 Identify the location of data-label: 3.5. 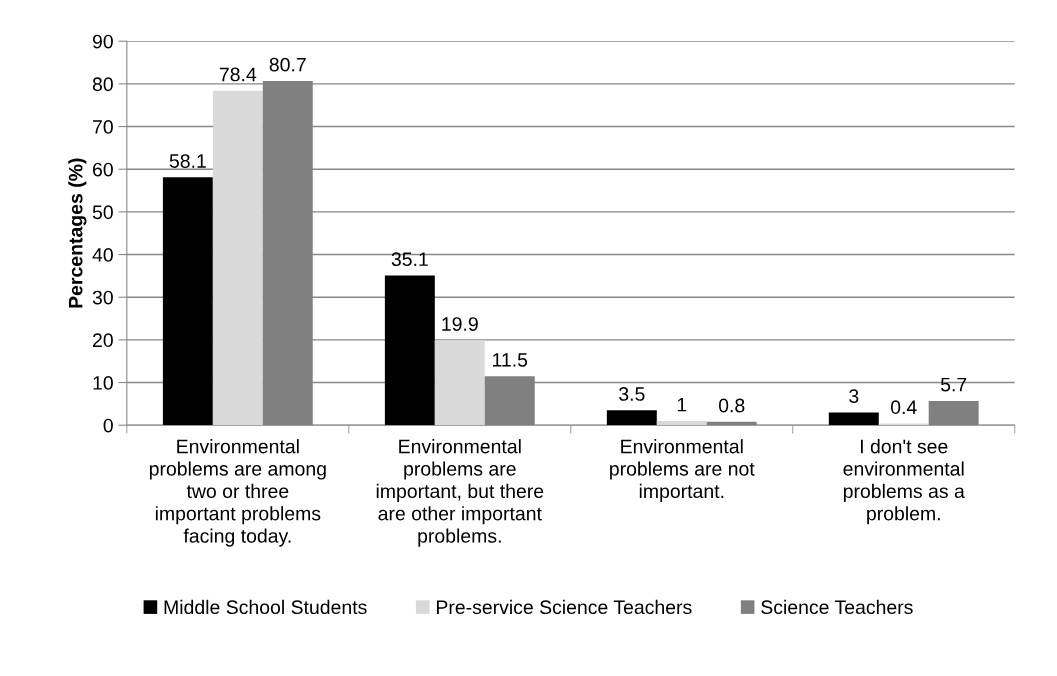
(632, 394).